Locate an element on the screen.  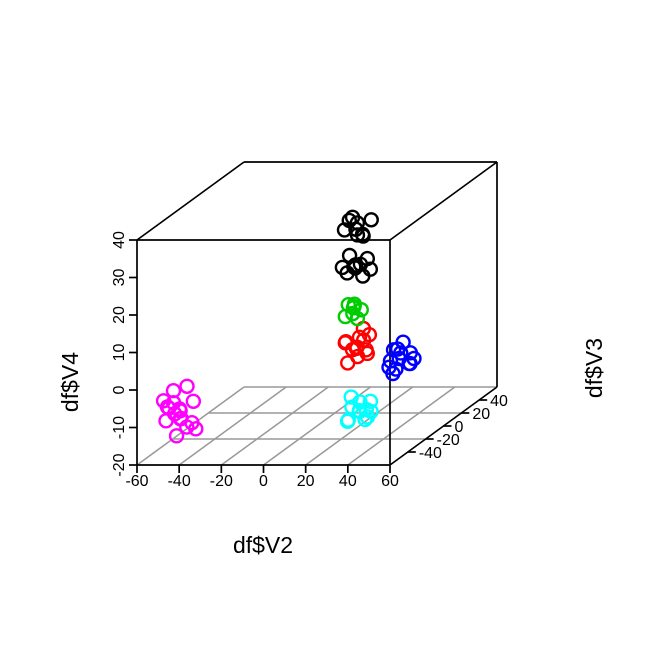
blue-cluster is located at coordinates (401, 358).